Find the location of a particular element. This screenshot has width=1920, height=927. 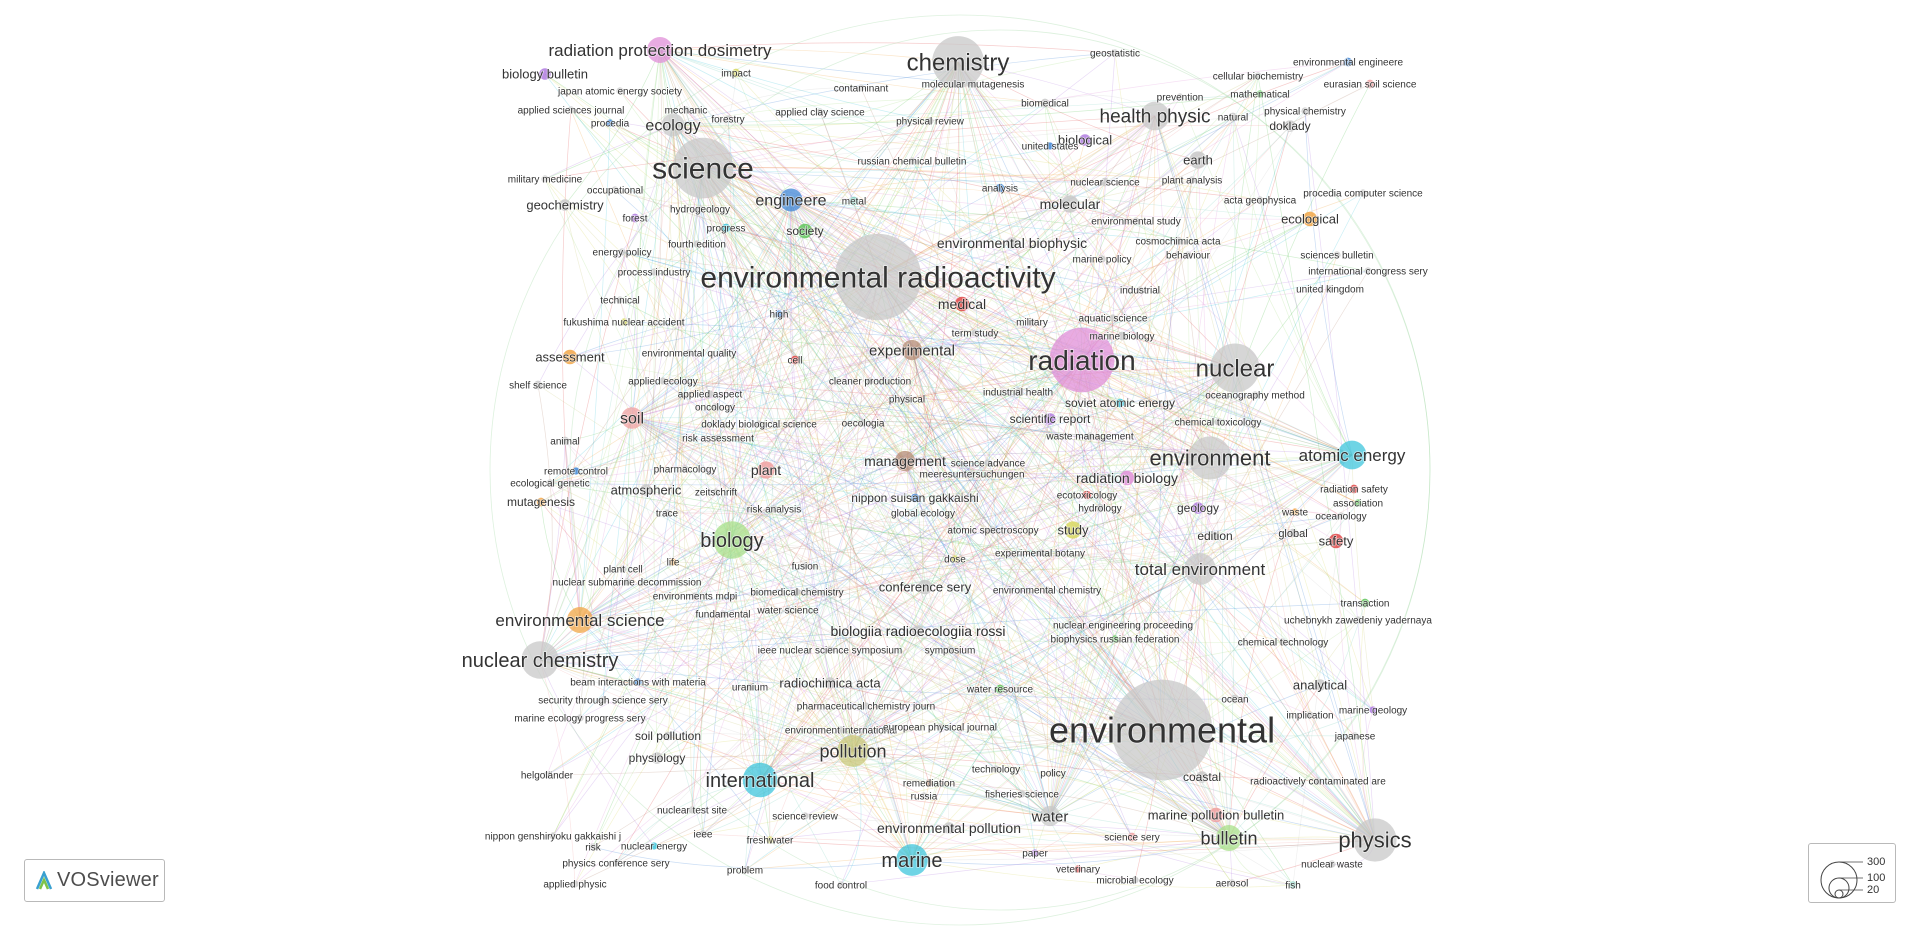

node-label: occupational is located at coordinates (615, 191).